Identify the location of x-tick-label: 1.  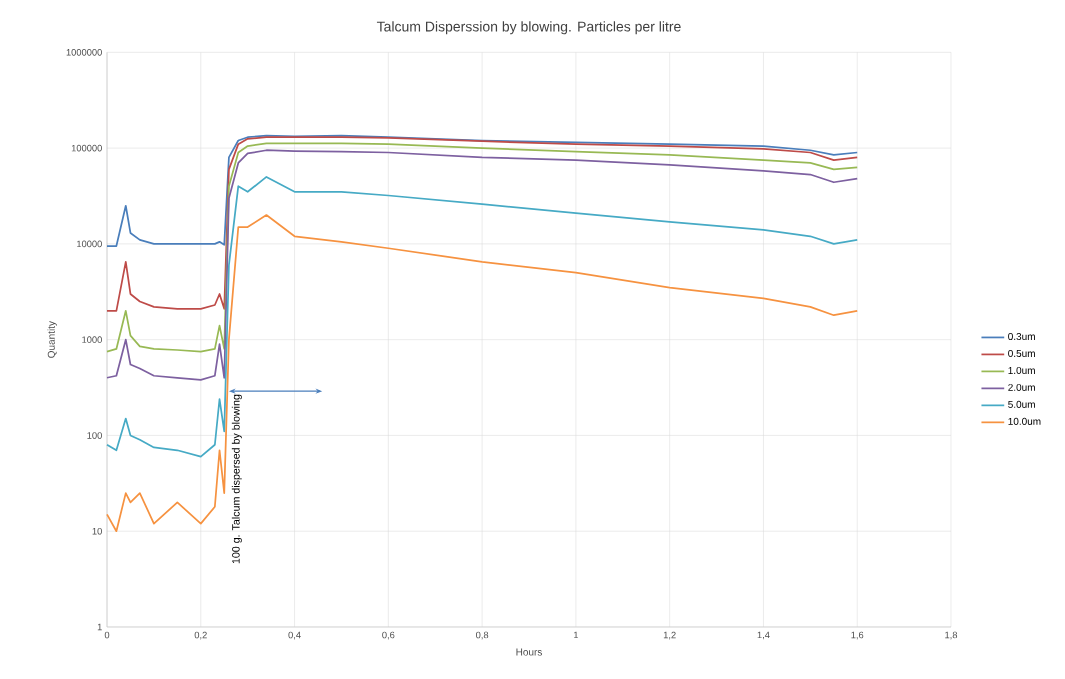
(576, 635).